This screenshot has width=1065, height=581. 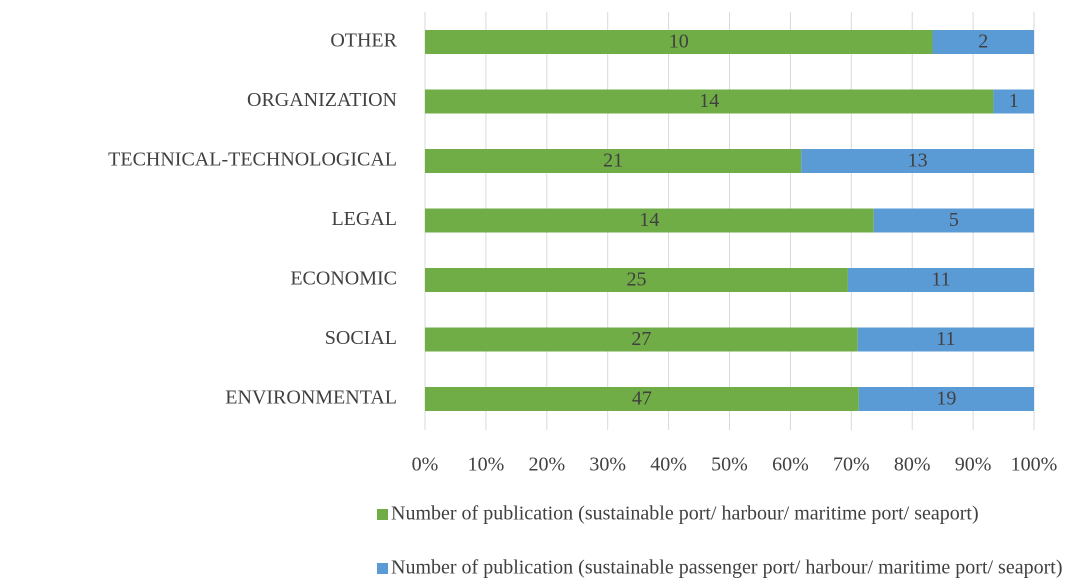 I want to click on x-tick-label: 60%, so click(x=790, y=465).